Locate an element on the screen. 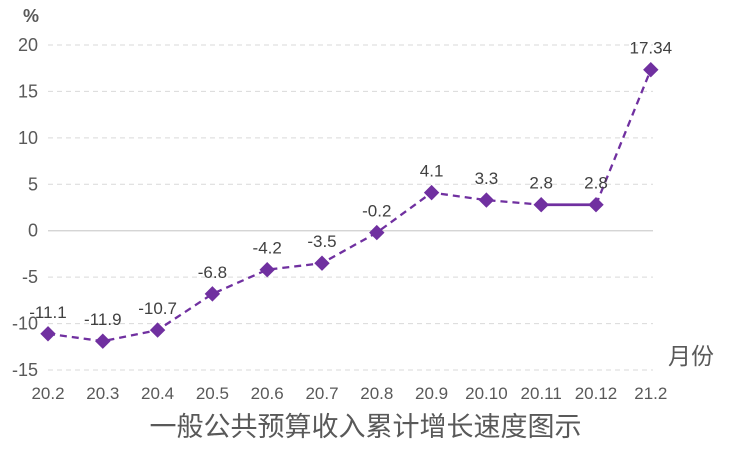 The height and width of the screenshot is (455, 731). x-axis-unit-label: 月份 is located at coordinates (691, 356).